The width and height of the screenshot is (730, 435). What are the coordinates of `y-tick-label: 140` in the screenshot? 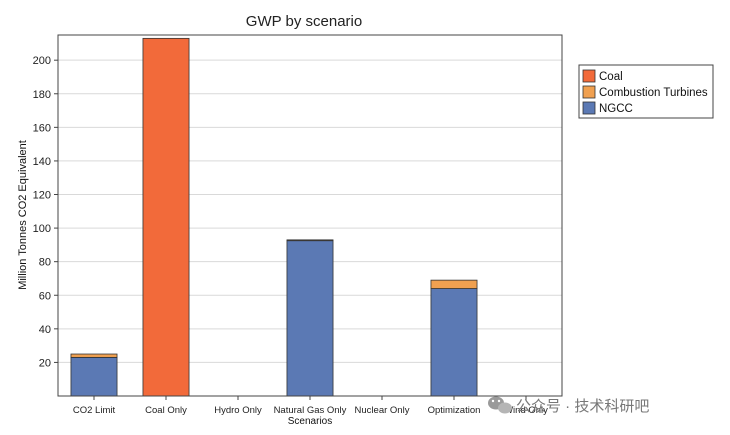 It's located at (42, 162).